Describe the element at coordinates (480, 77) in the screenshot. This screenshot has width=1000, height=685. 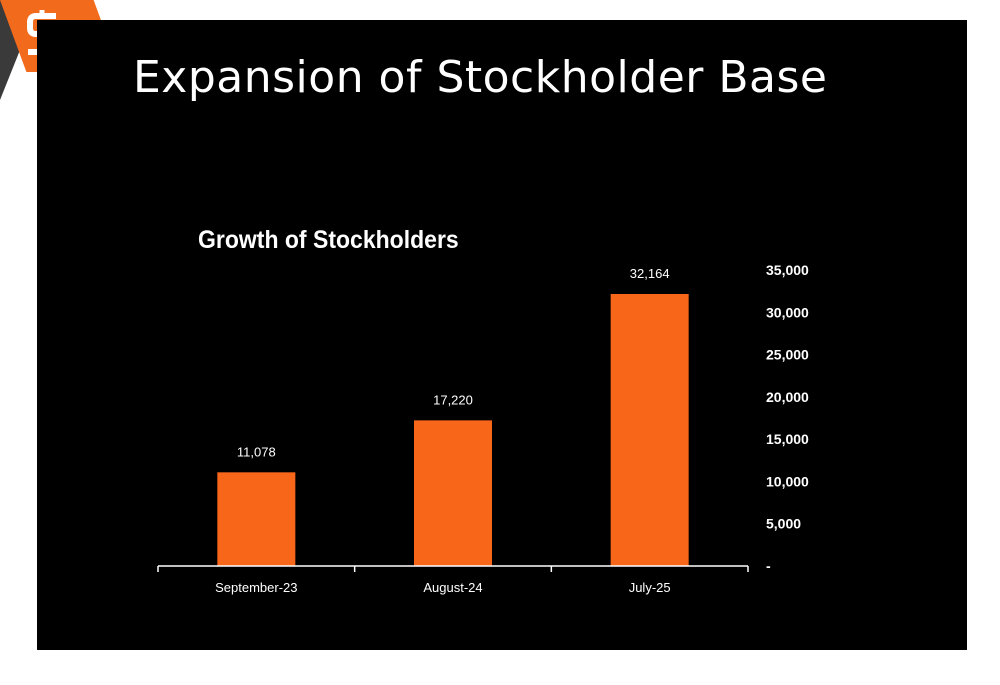
I see `slide-title: Expansion of Stockholder Base` at that location.